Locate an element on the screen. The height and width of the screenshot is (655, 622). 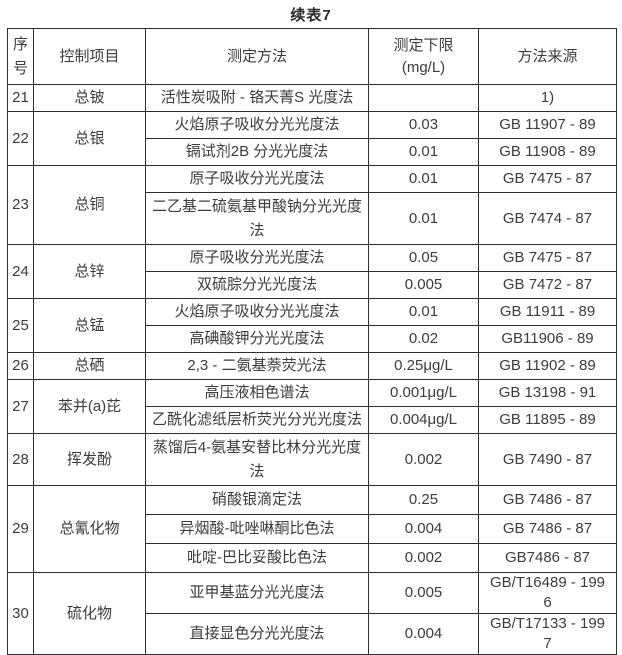
header-row: 序号 控制项目 测定方法 测定下限 (mg/L) 方法来源 is located at coordinates (312, 56).